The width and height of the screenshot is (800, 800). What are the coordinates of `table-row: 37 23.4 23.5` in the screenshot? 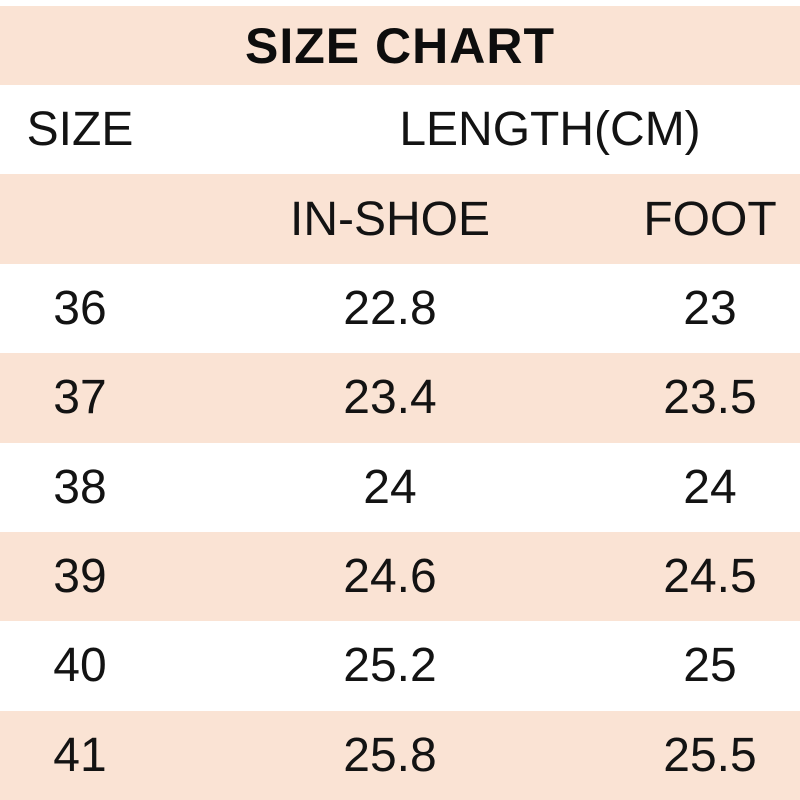 It's located at (400, 398).